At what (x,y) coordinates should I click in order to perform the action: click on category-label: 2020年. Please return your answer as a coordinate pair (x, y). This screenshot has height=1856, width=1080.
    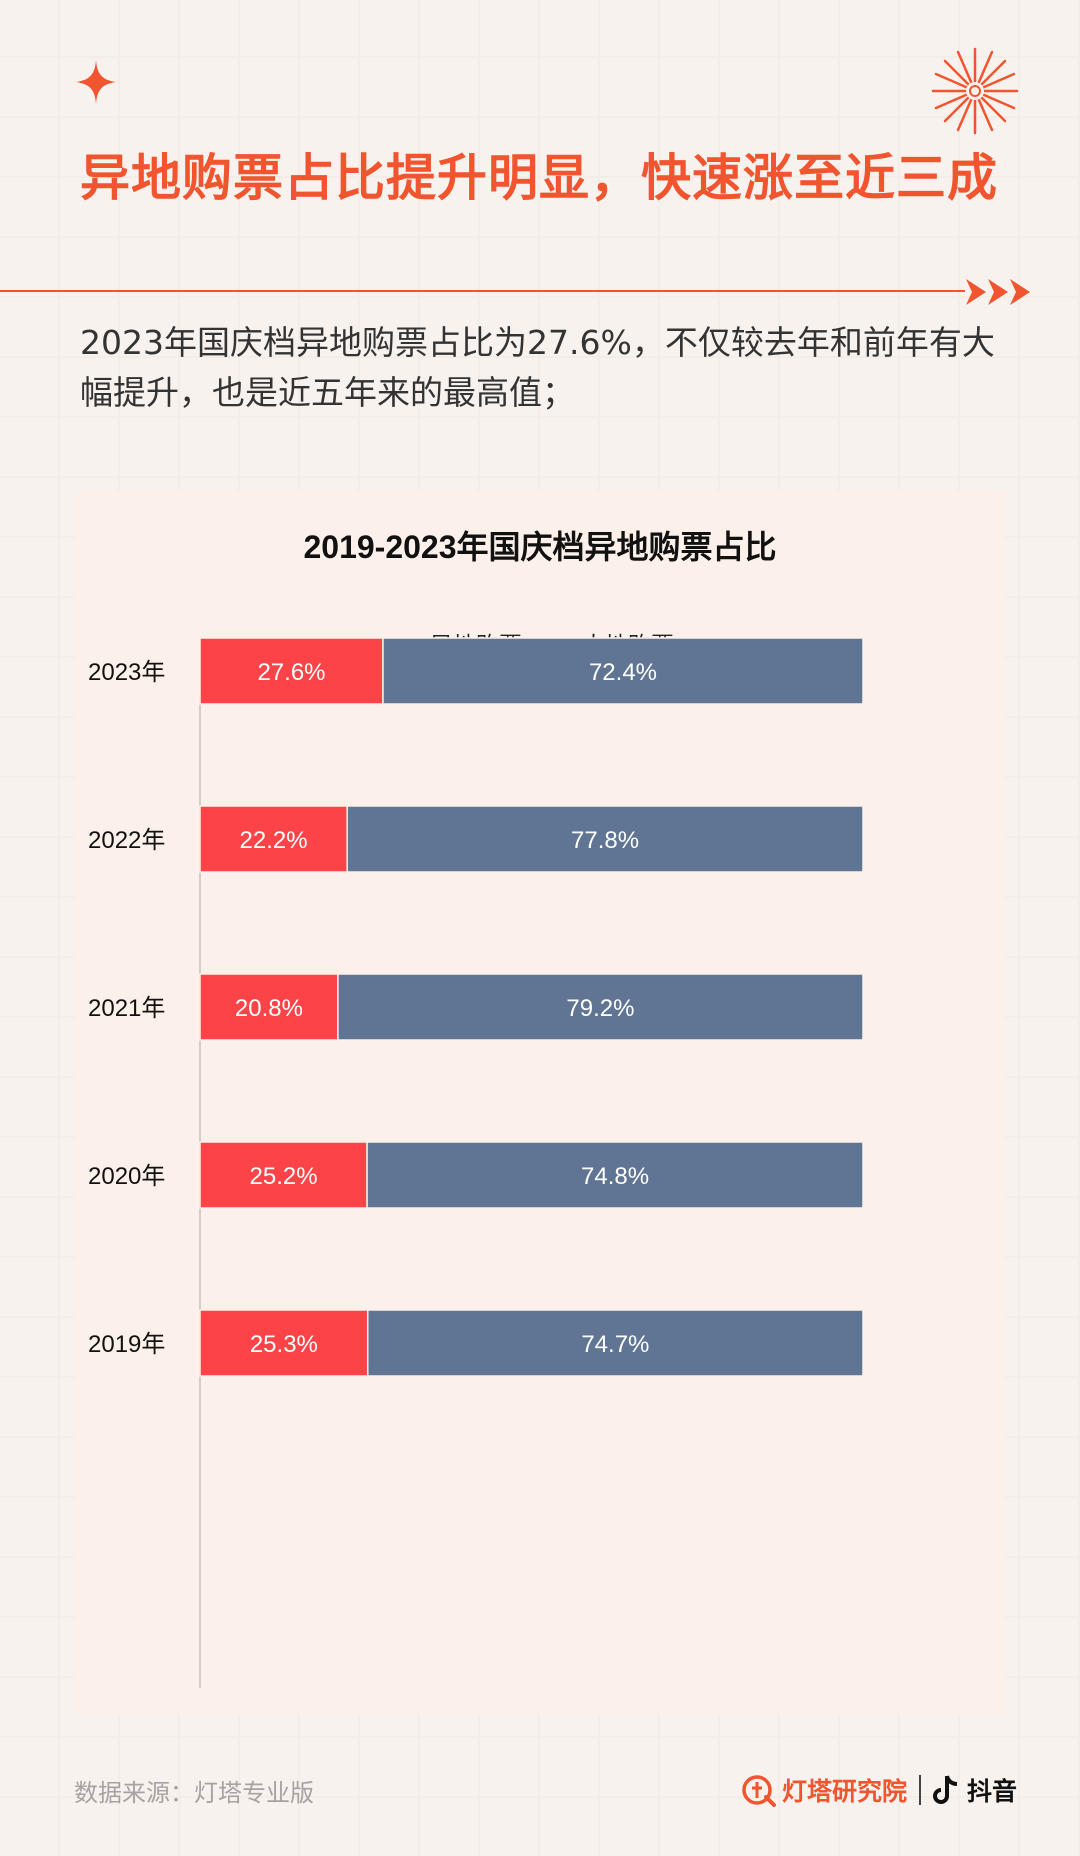
    Looking at the image, I should click on (126, 1176).